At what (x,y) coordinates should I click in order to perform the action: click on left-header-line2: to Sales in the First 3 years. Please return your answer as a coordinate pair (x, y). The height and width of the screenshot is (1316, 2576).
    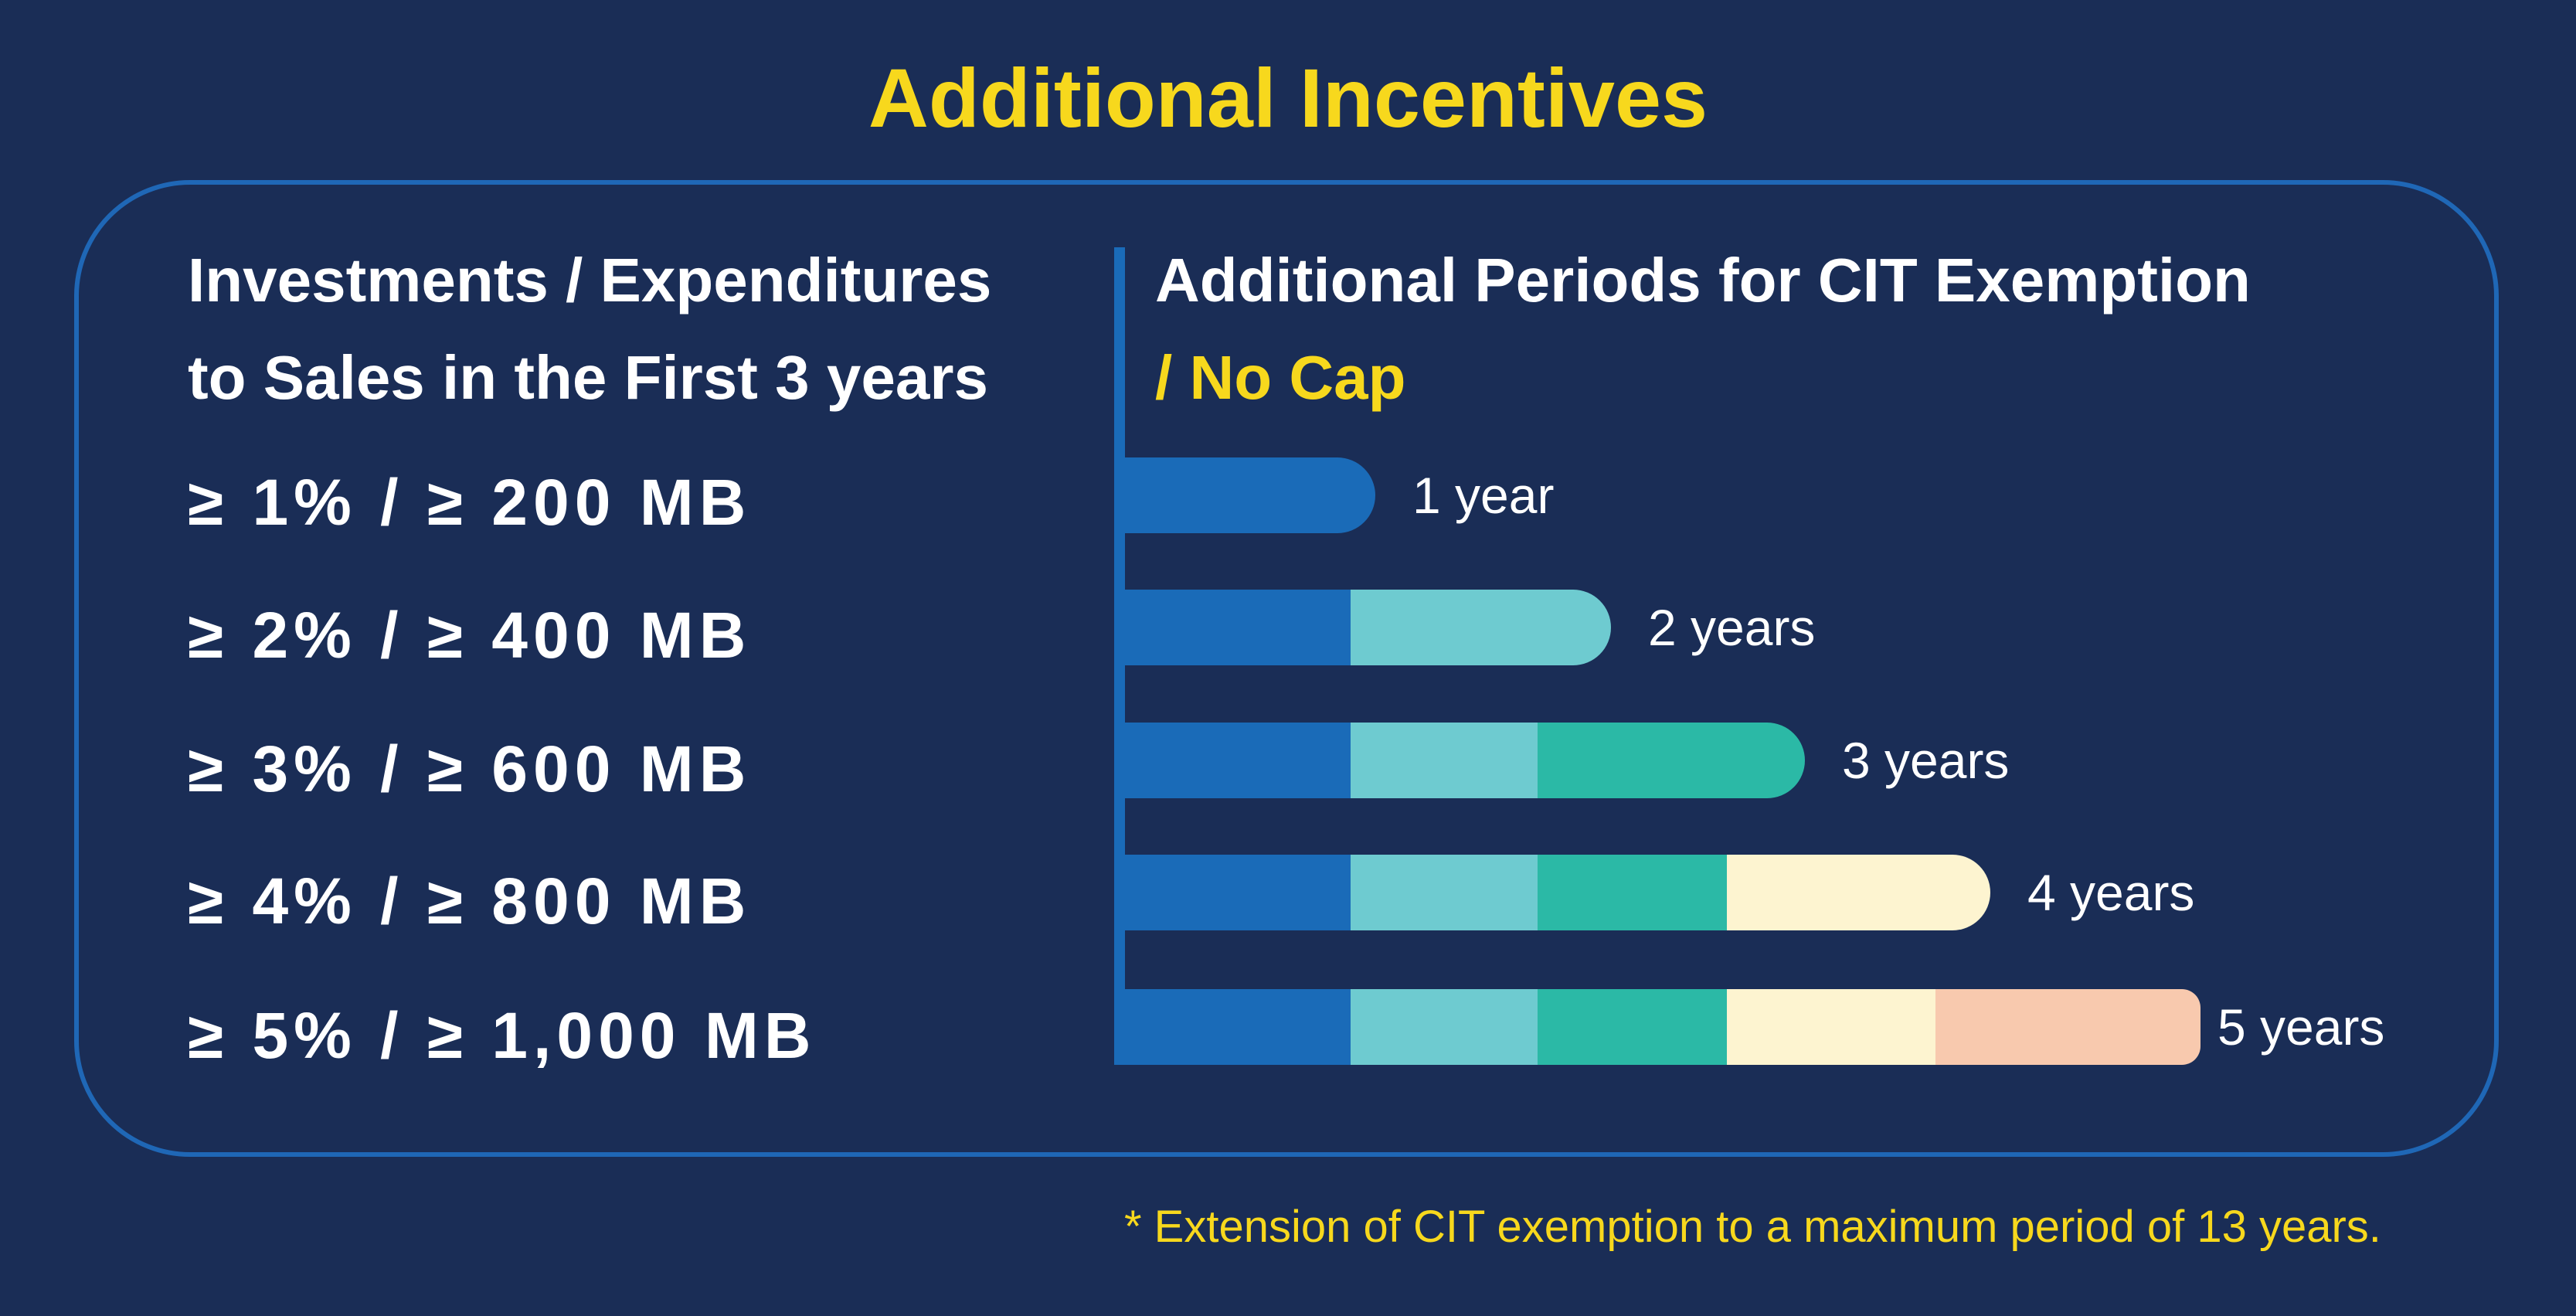
    Looking at the image, I should click on (588, 377).